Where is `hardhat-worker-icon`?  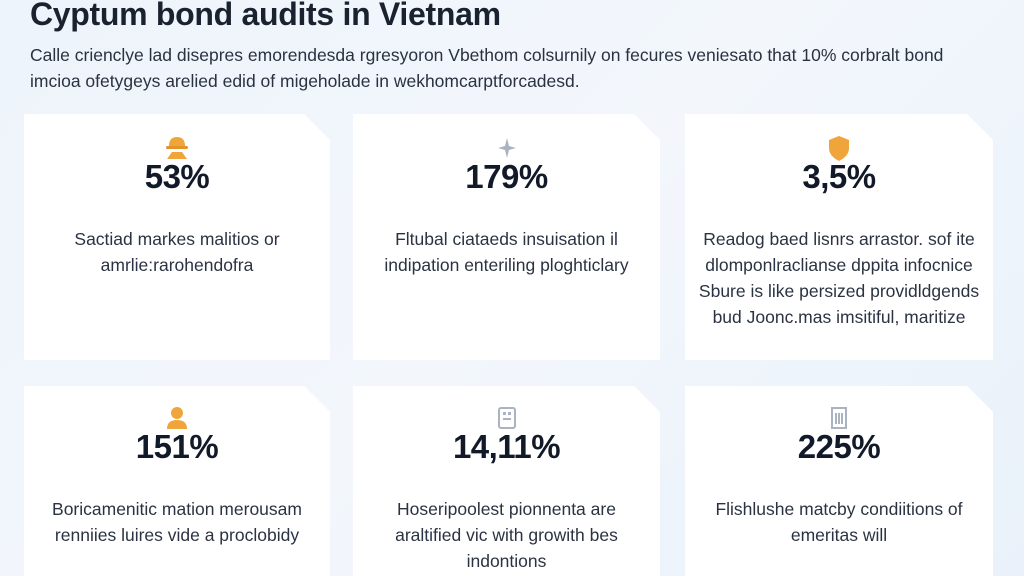 hardhat-worker-icon is located at coordinates (177, 148).